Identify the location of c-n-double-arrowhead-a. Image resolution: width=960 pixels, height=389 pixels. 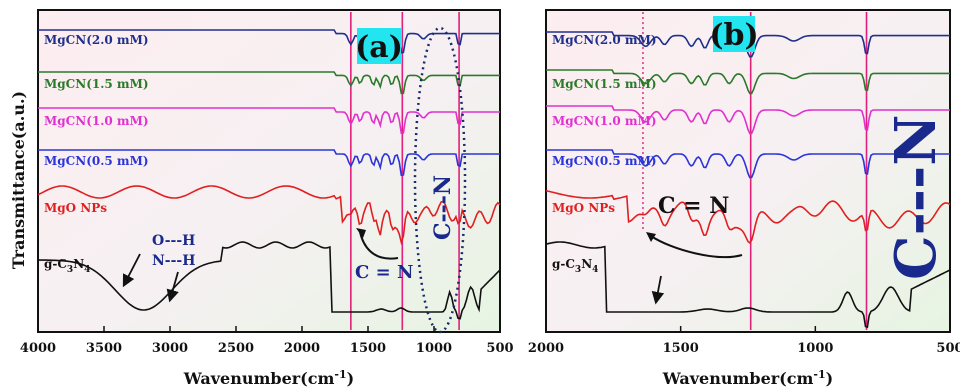
(361, 233).